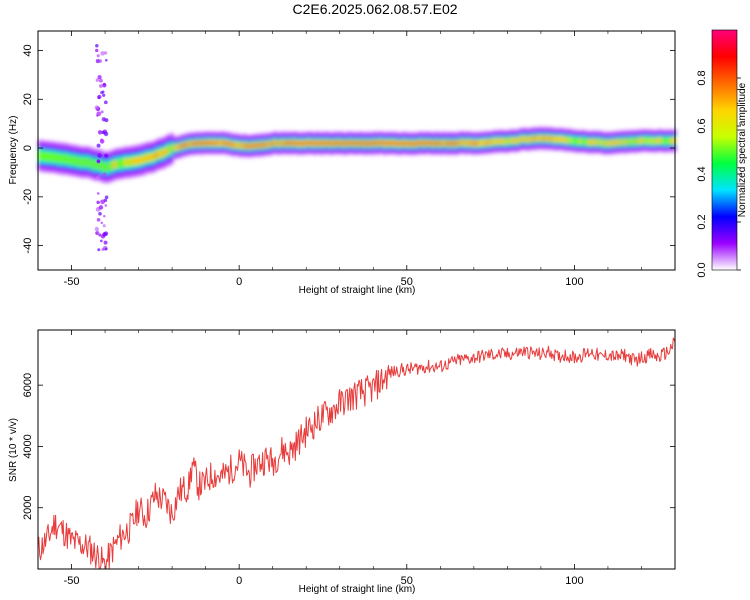 Image resolution: width=750 pixels, height=600 pixels. Describe the element at coordinates (28, 148) in the screenshot. I see `spectrogram-y-tick-label: 0` at that location.